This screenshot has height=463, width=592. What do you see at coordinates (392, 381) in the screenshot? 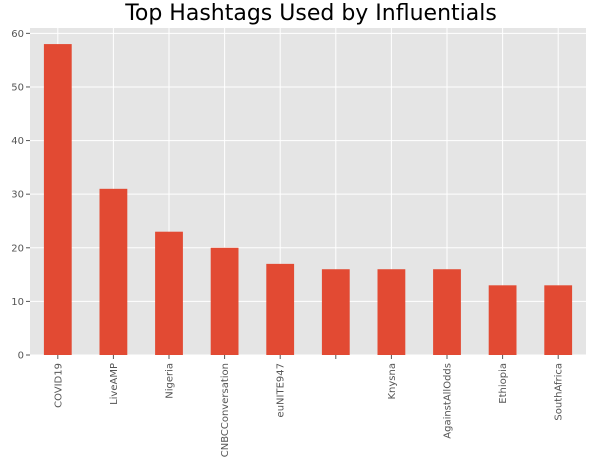
I see `x-tick-label: Knysna` at bounding box center [392, 381].